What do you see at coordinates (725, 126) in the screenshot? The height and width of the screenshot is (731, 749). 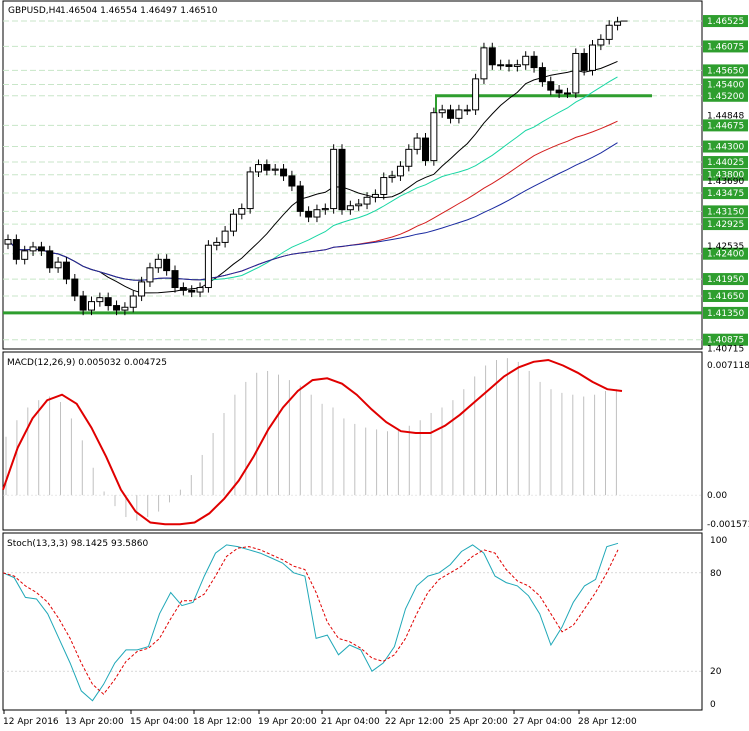 I see `price-label: 1.44675` at bounding box center [725, 126].